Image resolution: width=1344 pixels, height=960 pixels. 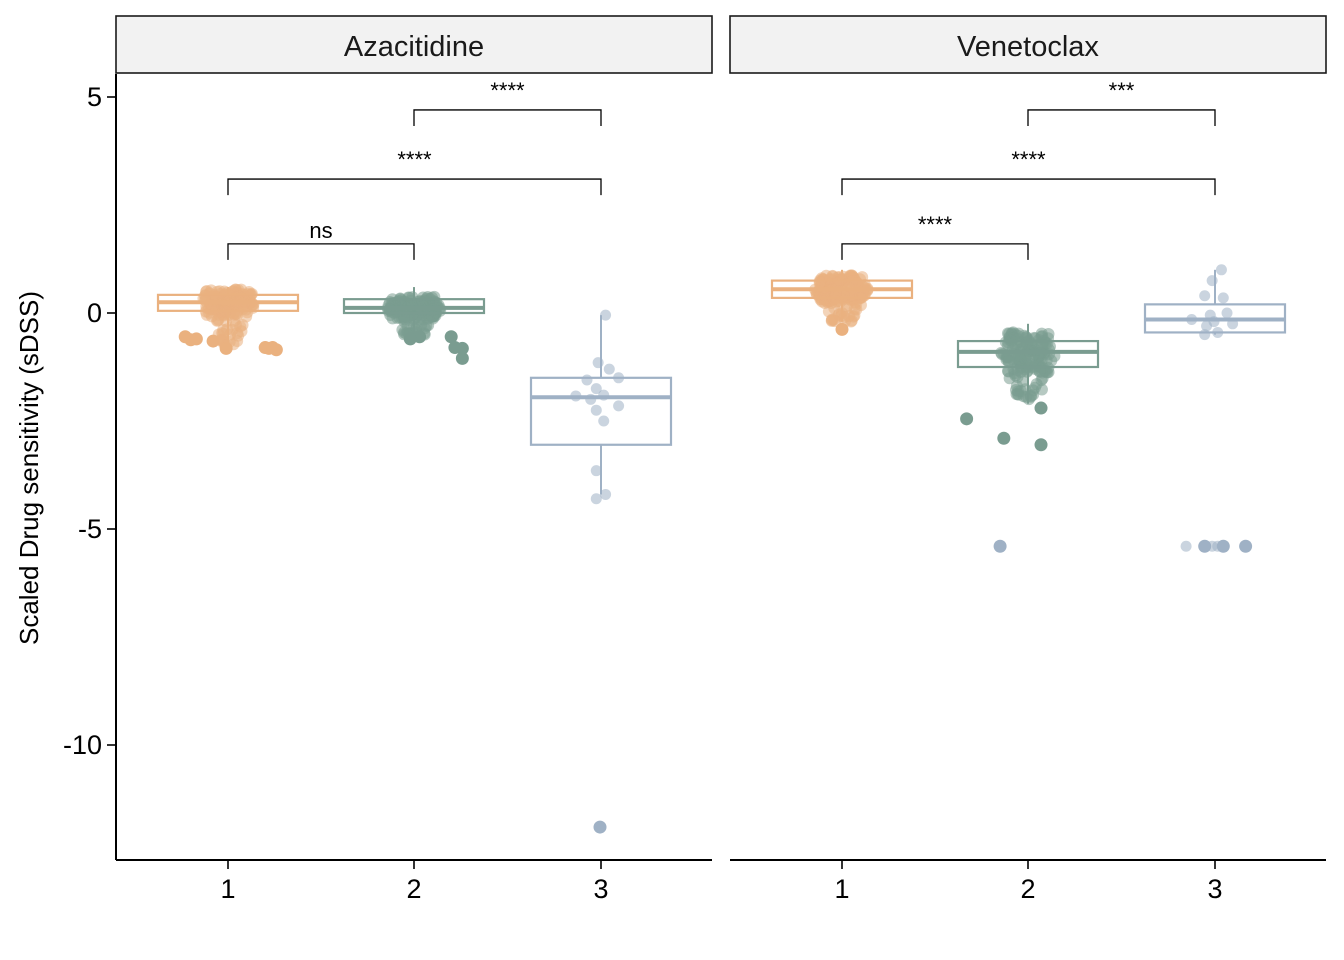 I want to click on x-tick-labels-venetoclax: 1 2 3, so click(x=1028, y=889).